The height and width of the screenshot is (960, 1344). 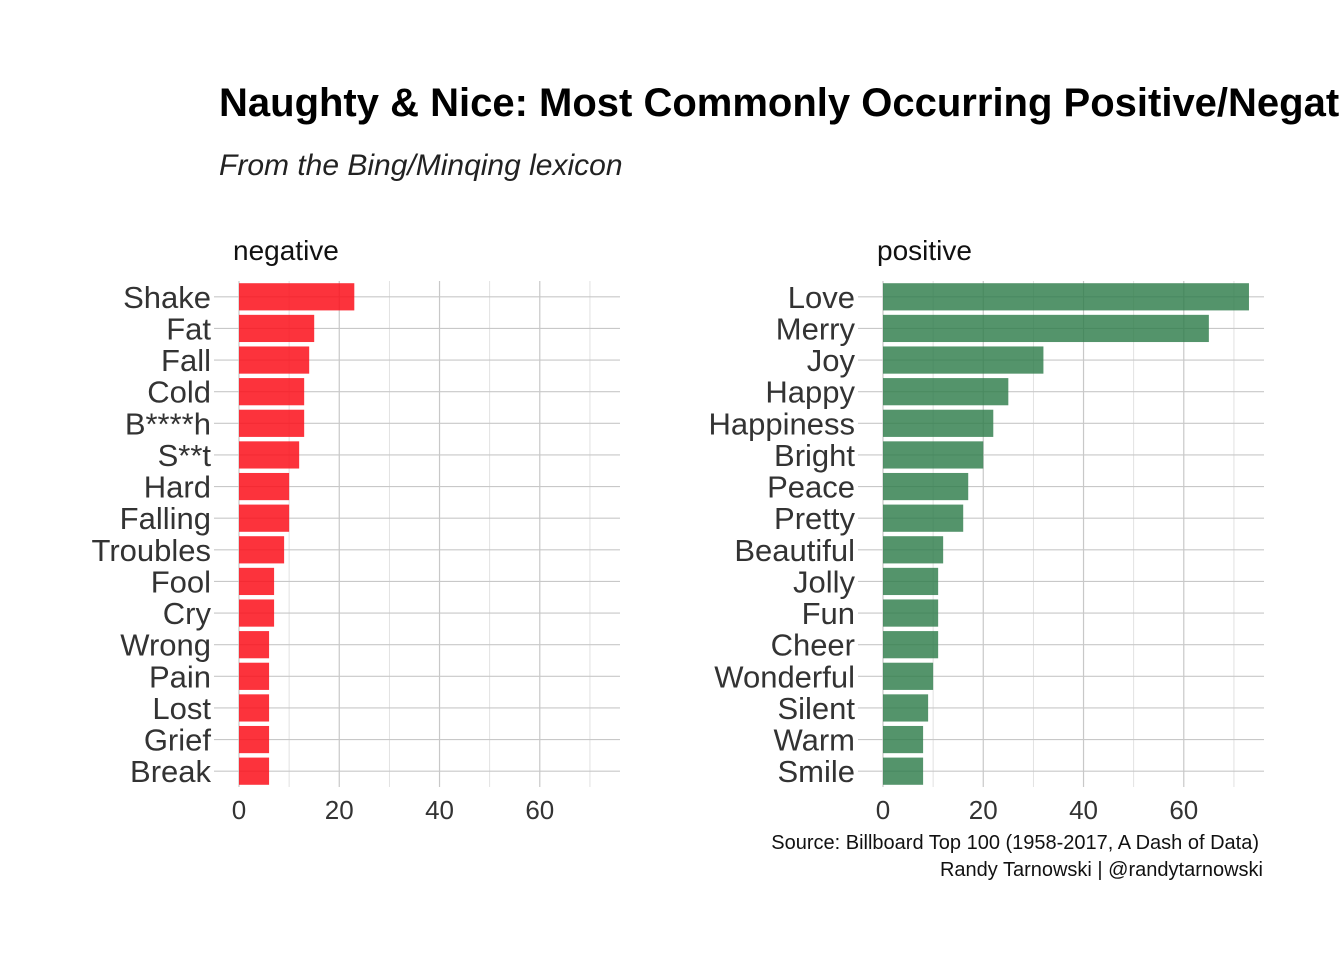 What do you see at coordinates (262, 550) in the screenshot?
I see `bar-troubles` at bounding box center [262, 550].